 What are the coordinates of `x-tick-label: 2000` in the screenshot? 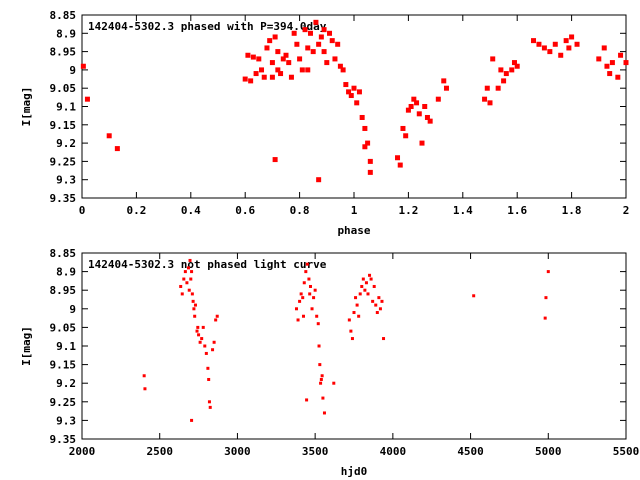 It's located at (82, 451).